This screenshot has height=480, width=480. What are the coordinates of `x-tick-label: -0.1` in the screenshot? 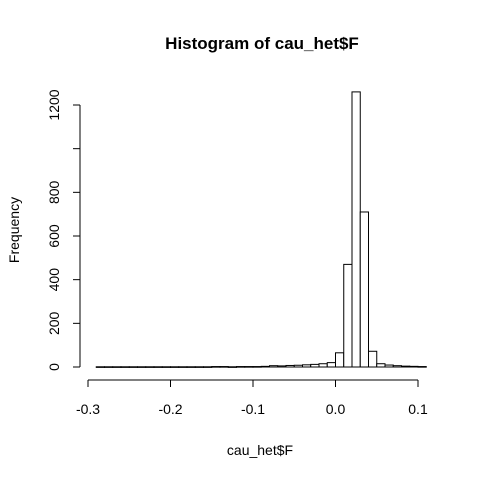 It's located at (253, 409).